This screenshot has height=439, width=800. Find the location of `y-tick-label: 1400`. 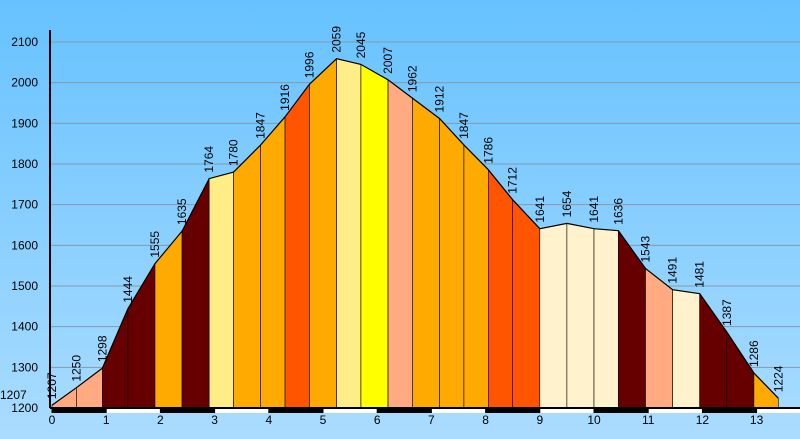

y-tick-label: 1400 is located at coordinates (24, 327).